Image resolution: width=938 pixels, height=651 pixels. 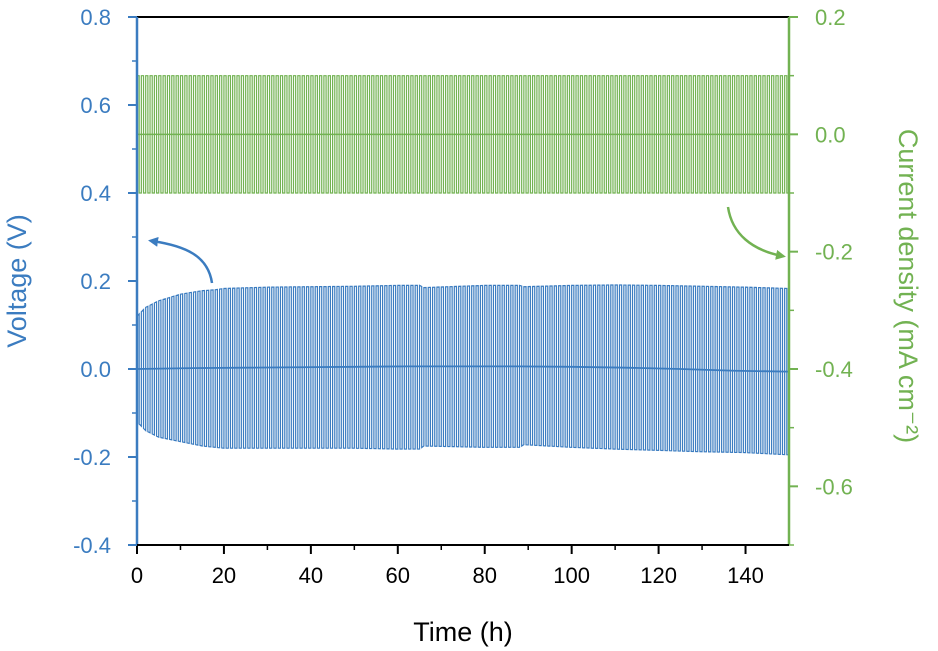 I want to click on x-tick-label: 120, so click(x=658, y=575).